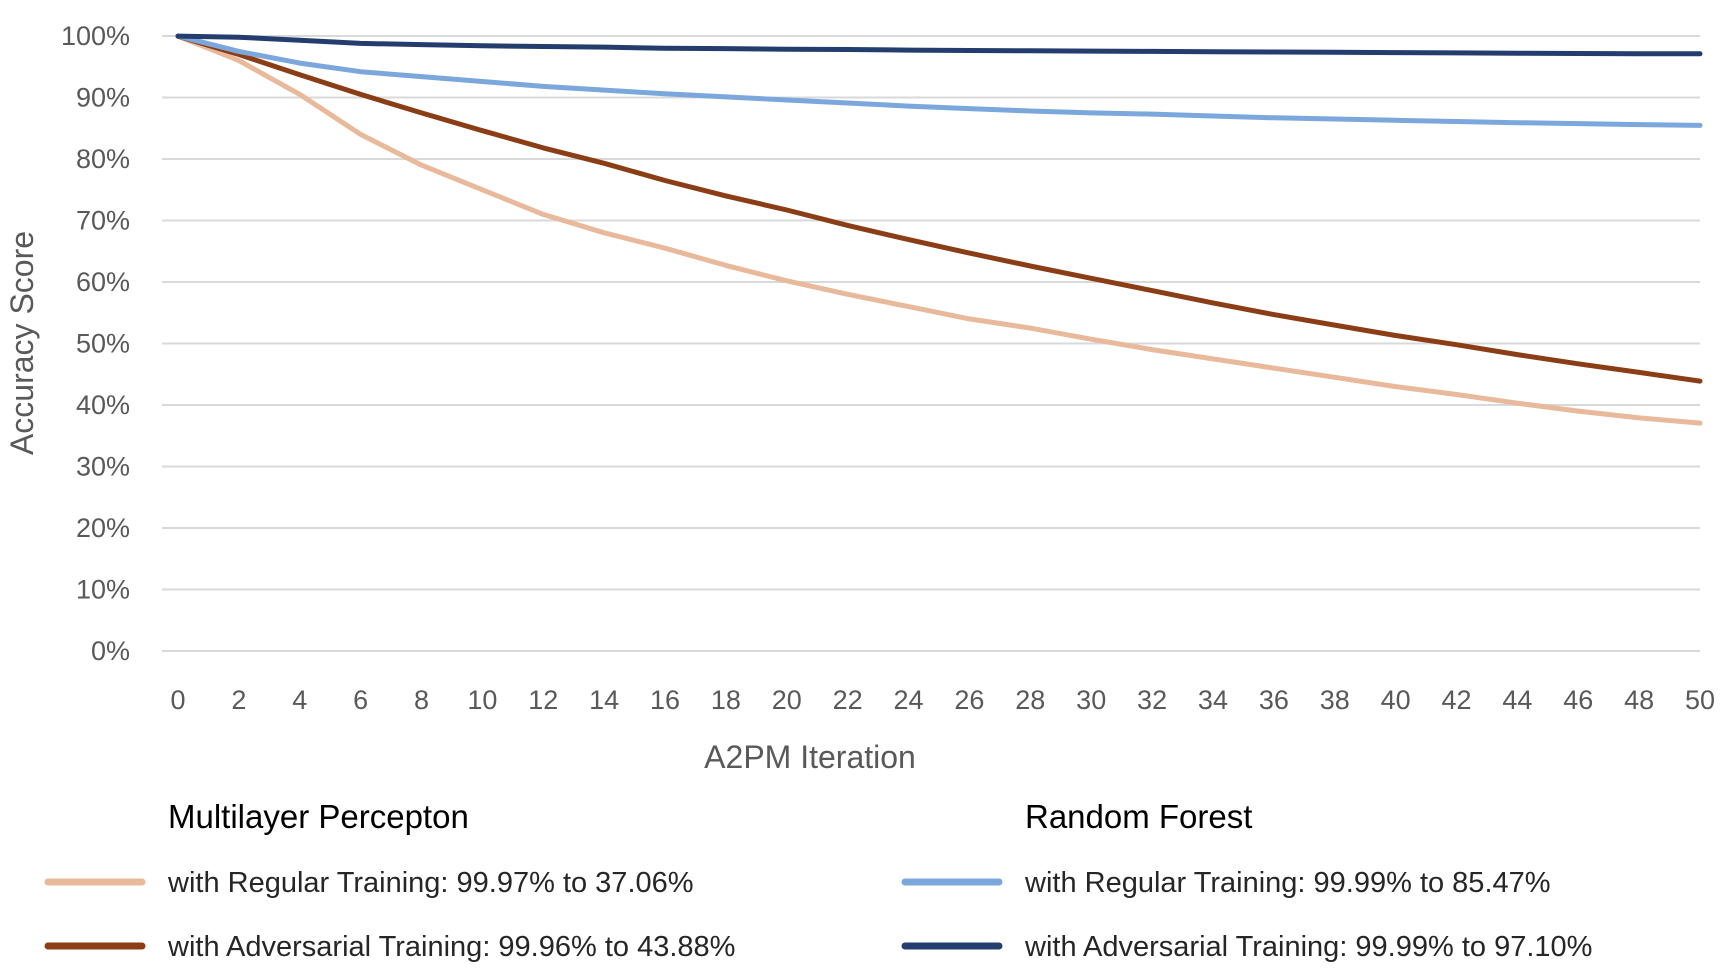 The height and width of the screenshot is (980, 1720). I want to click on y-tick-label: 10%, so click(103, 590).